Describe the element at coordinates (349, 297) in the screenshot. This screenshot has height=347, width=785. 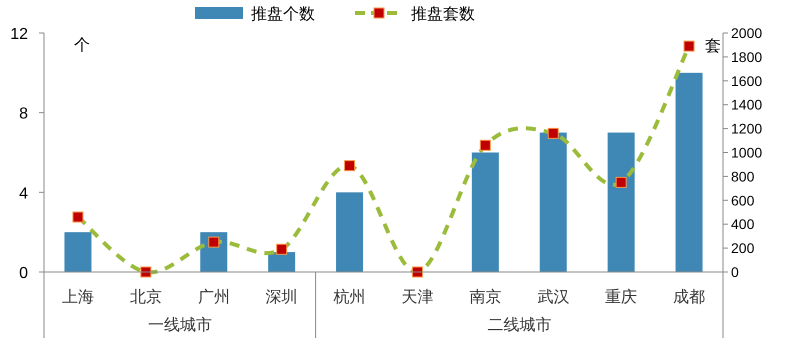
I see `x-tick-label: 杭州` at that location.